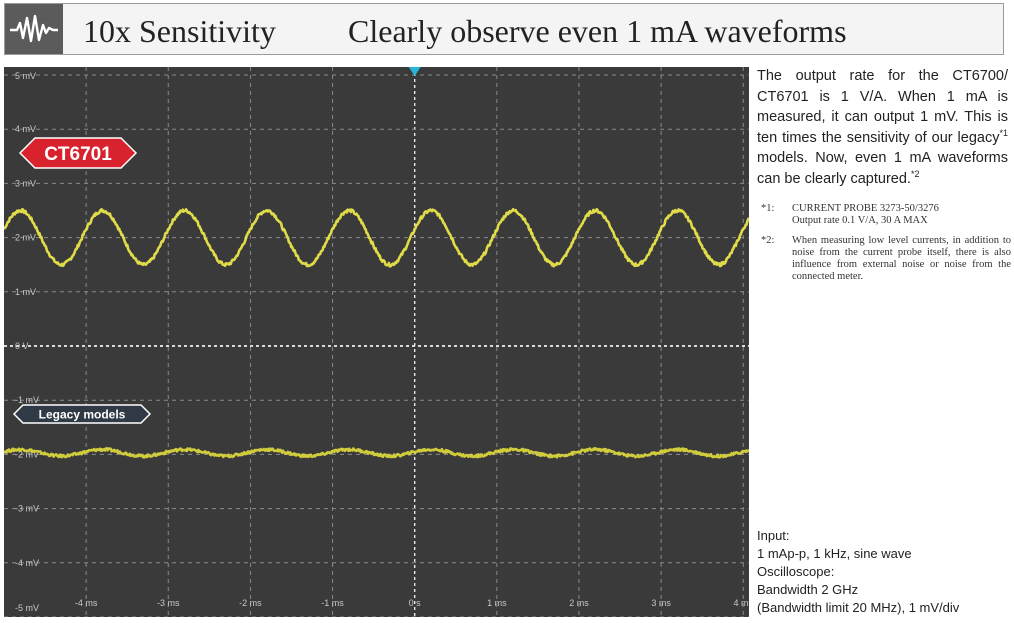 The width and height of the screenshot is (1014, 623). Describe the element at coordinates (497, 603) in the screenshot. I see `x-tick-label: 1 ms` at that location.